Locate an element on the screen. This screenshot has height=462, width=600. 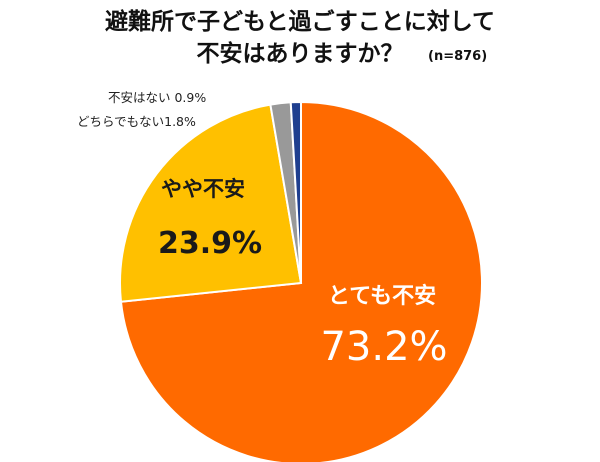
slice-value-2: 23.9% is located at coordinates (210, 243).